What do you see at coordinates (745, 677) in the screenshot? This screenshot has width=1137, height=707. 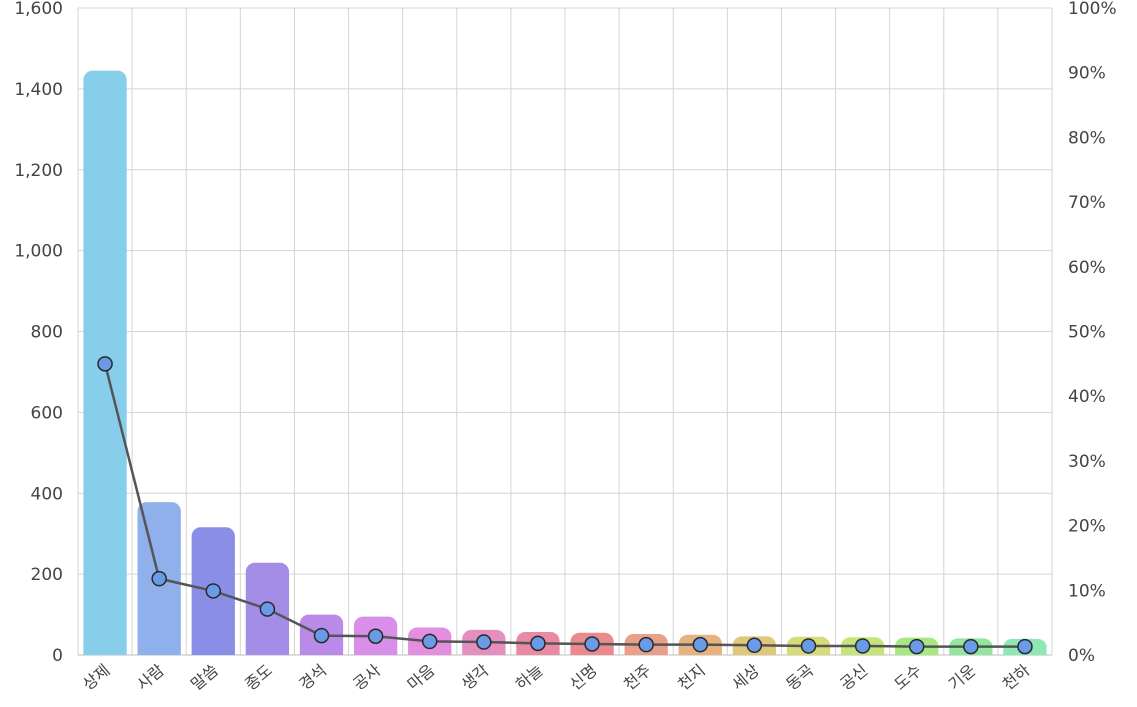 I see `x-tick-label: 세상` at bounding box center [745, 677].